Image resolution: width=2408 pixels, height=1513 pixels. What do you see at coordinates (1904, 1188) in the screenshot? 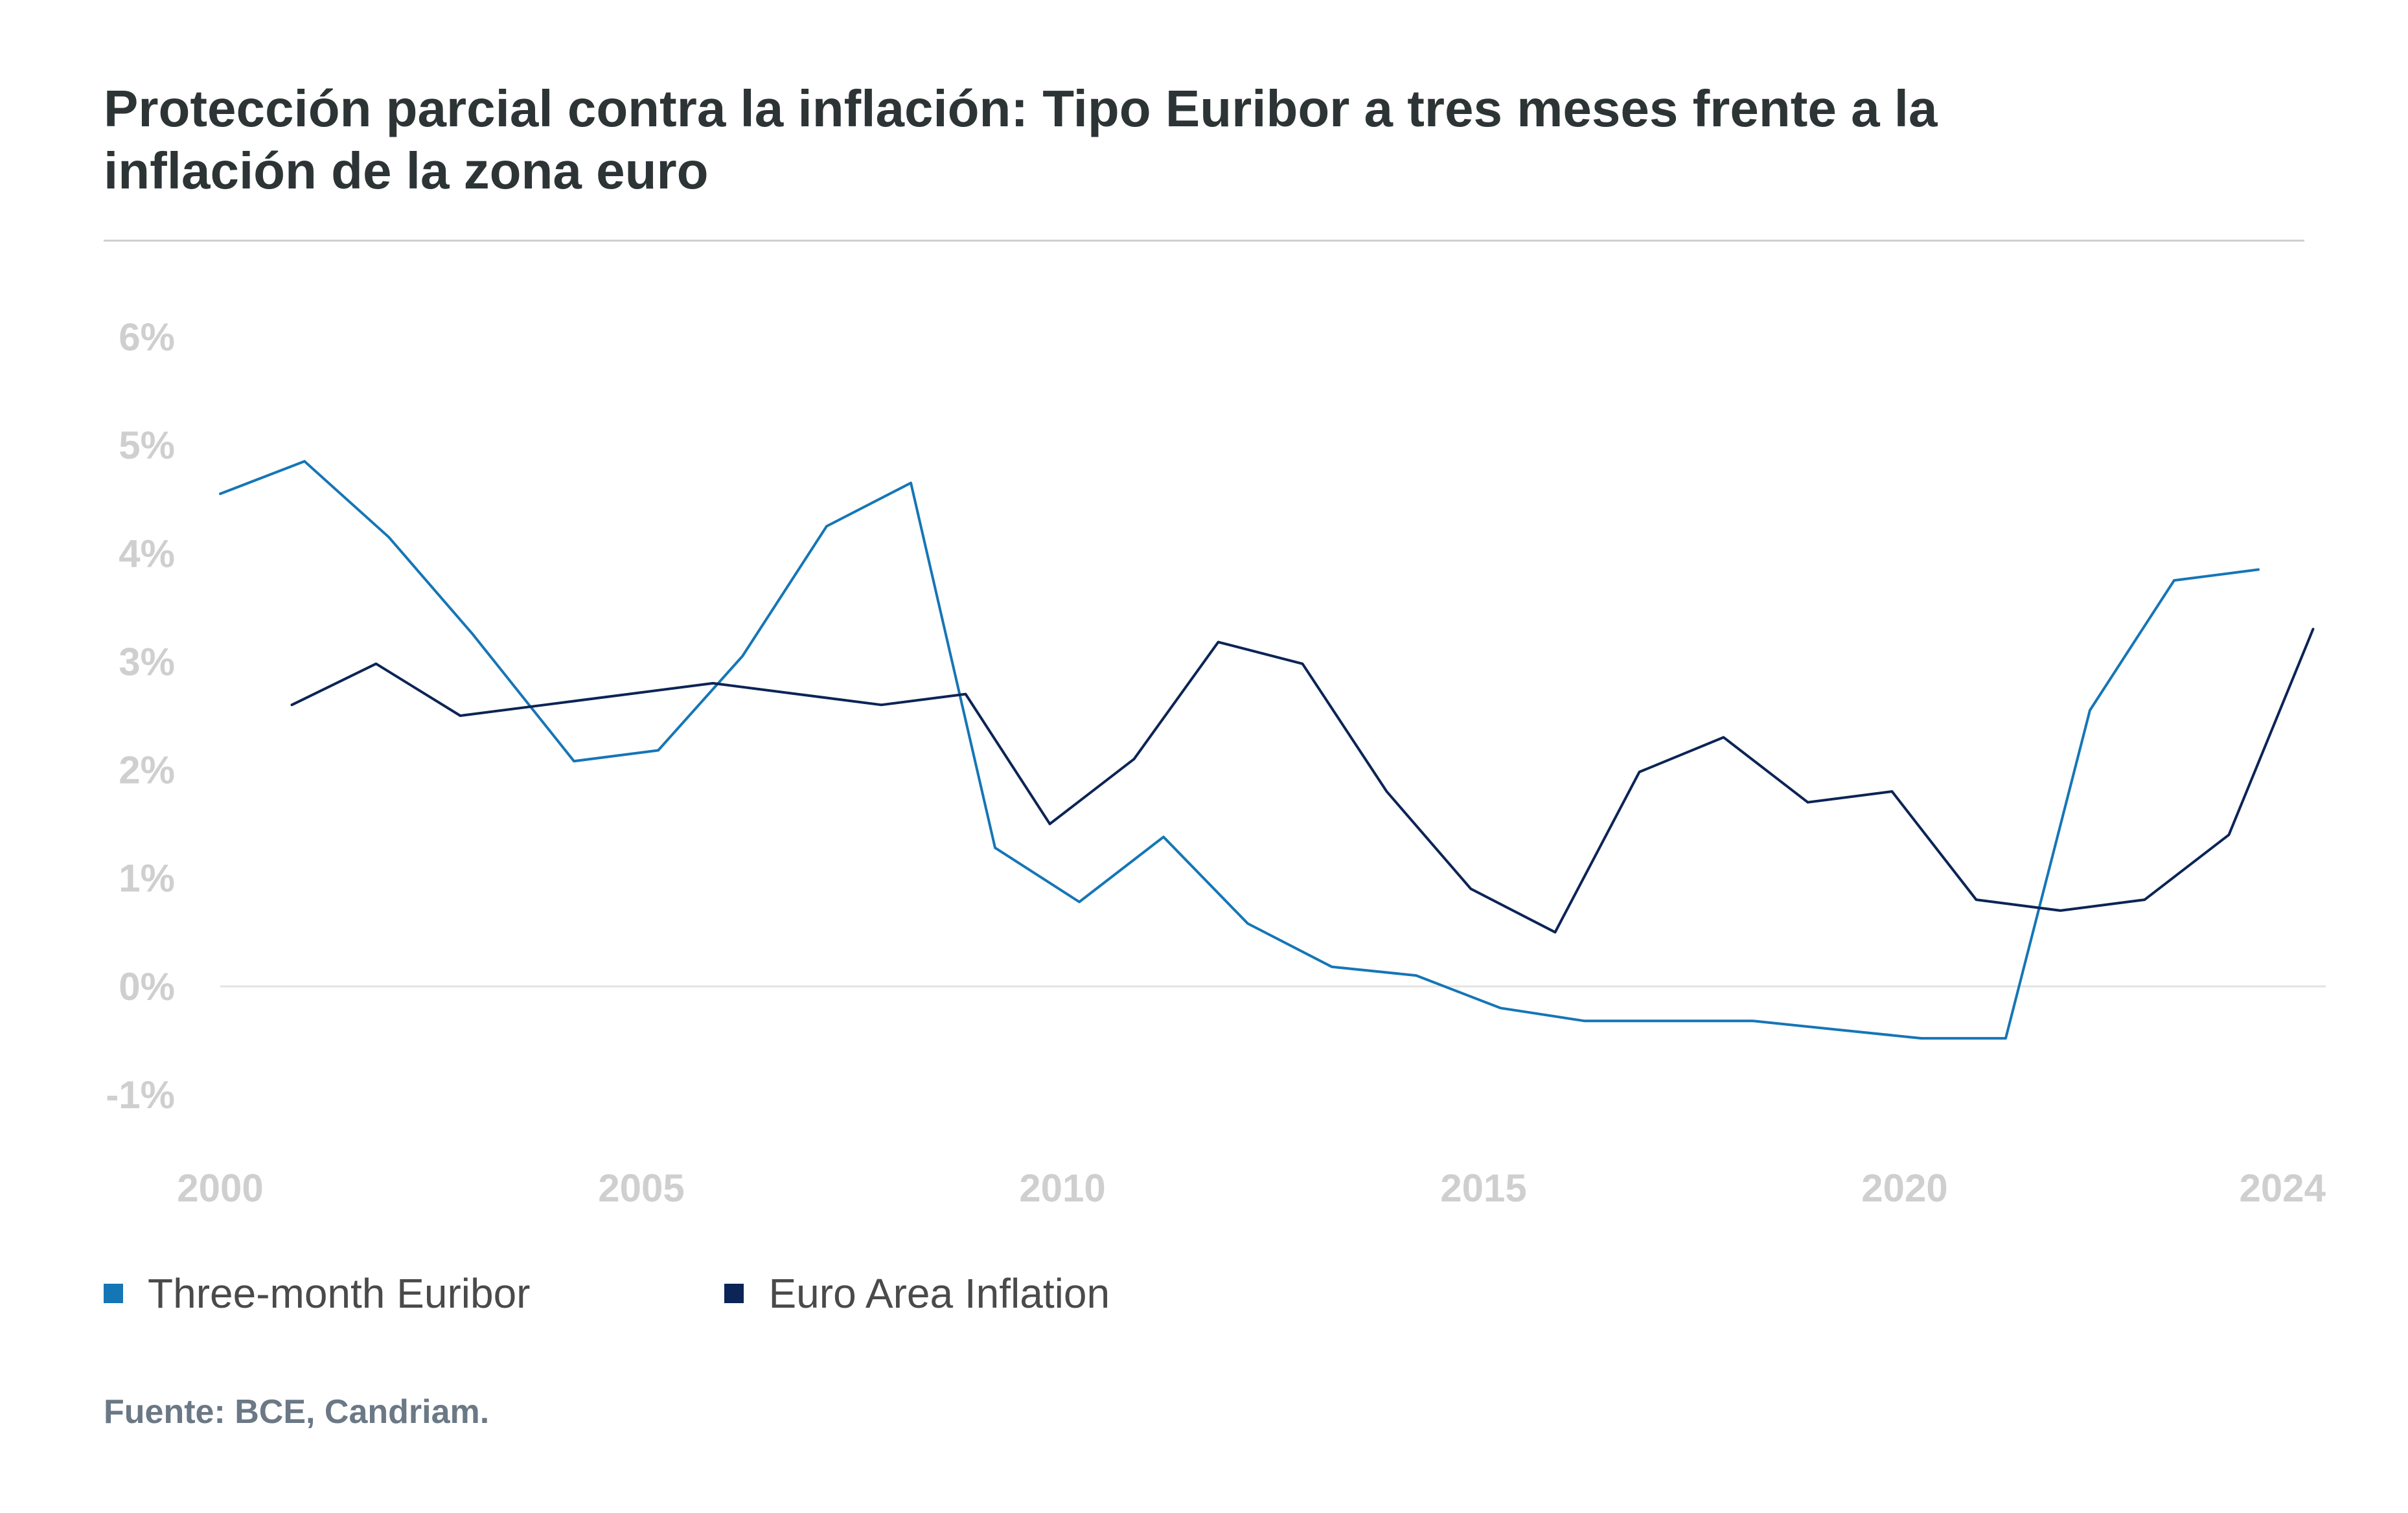
I see `x-tick-label: 2020` at bounding box center [1904, 1188].